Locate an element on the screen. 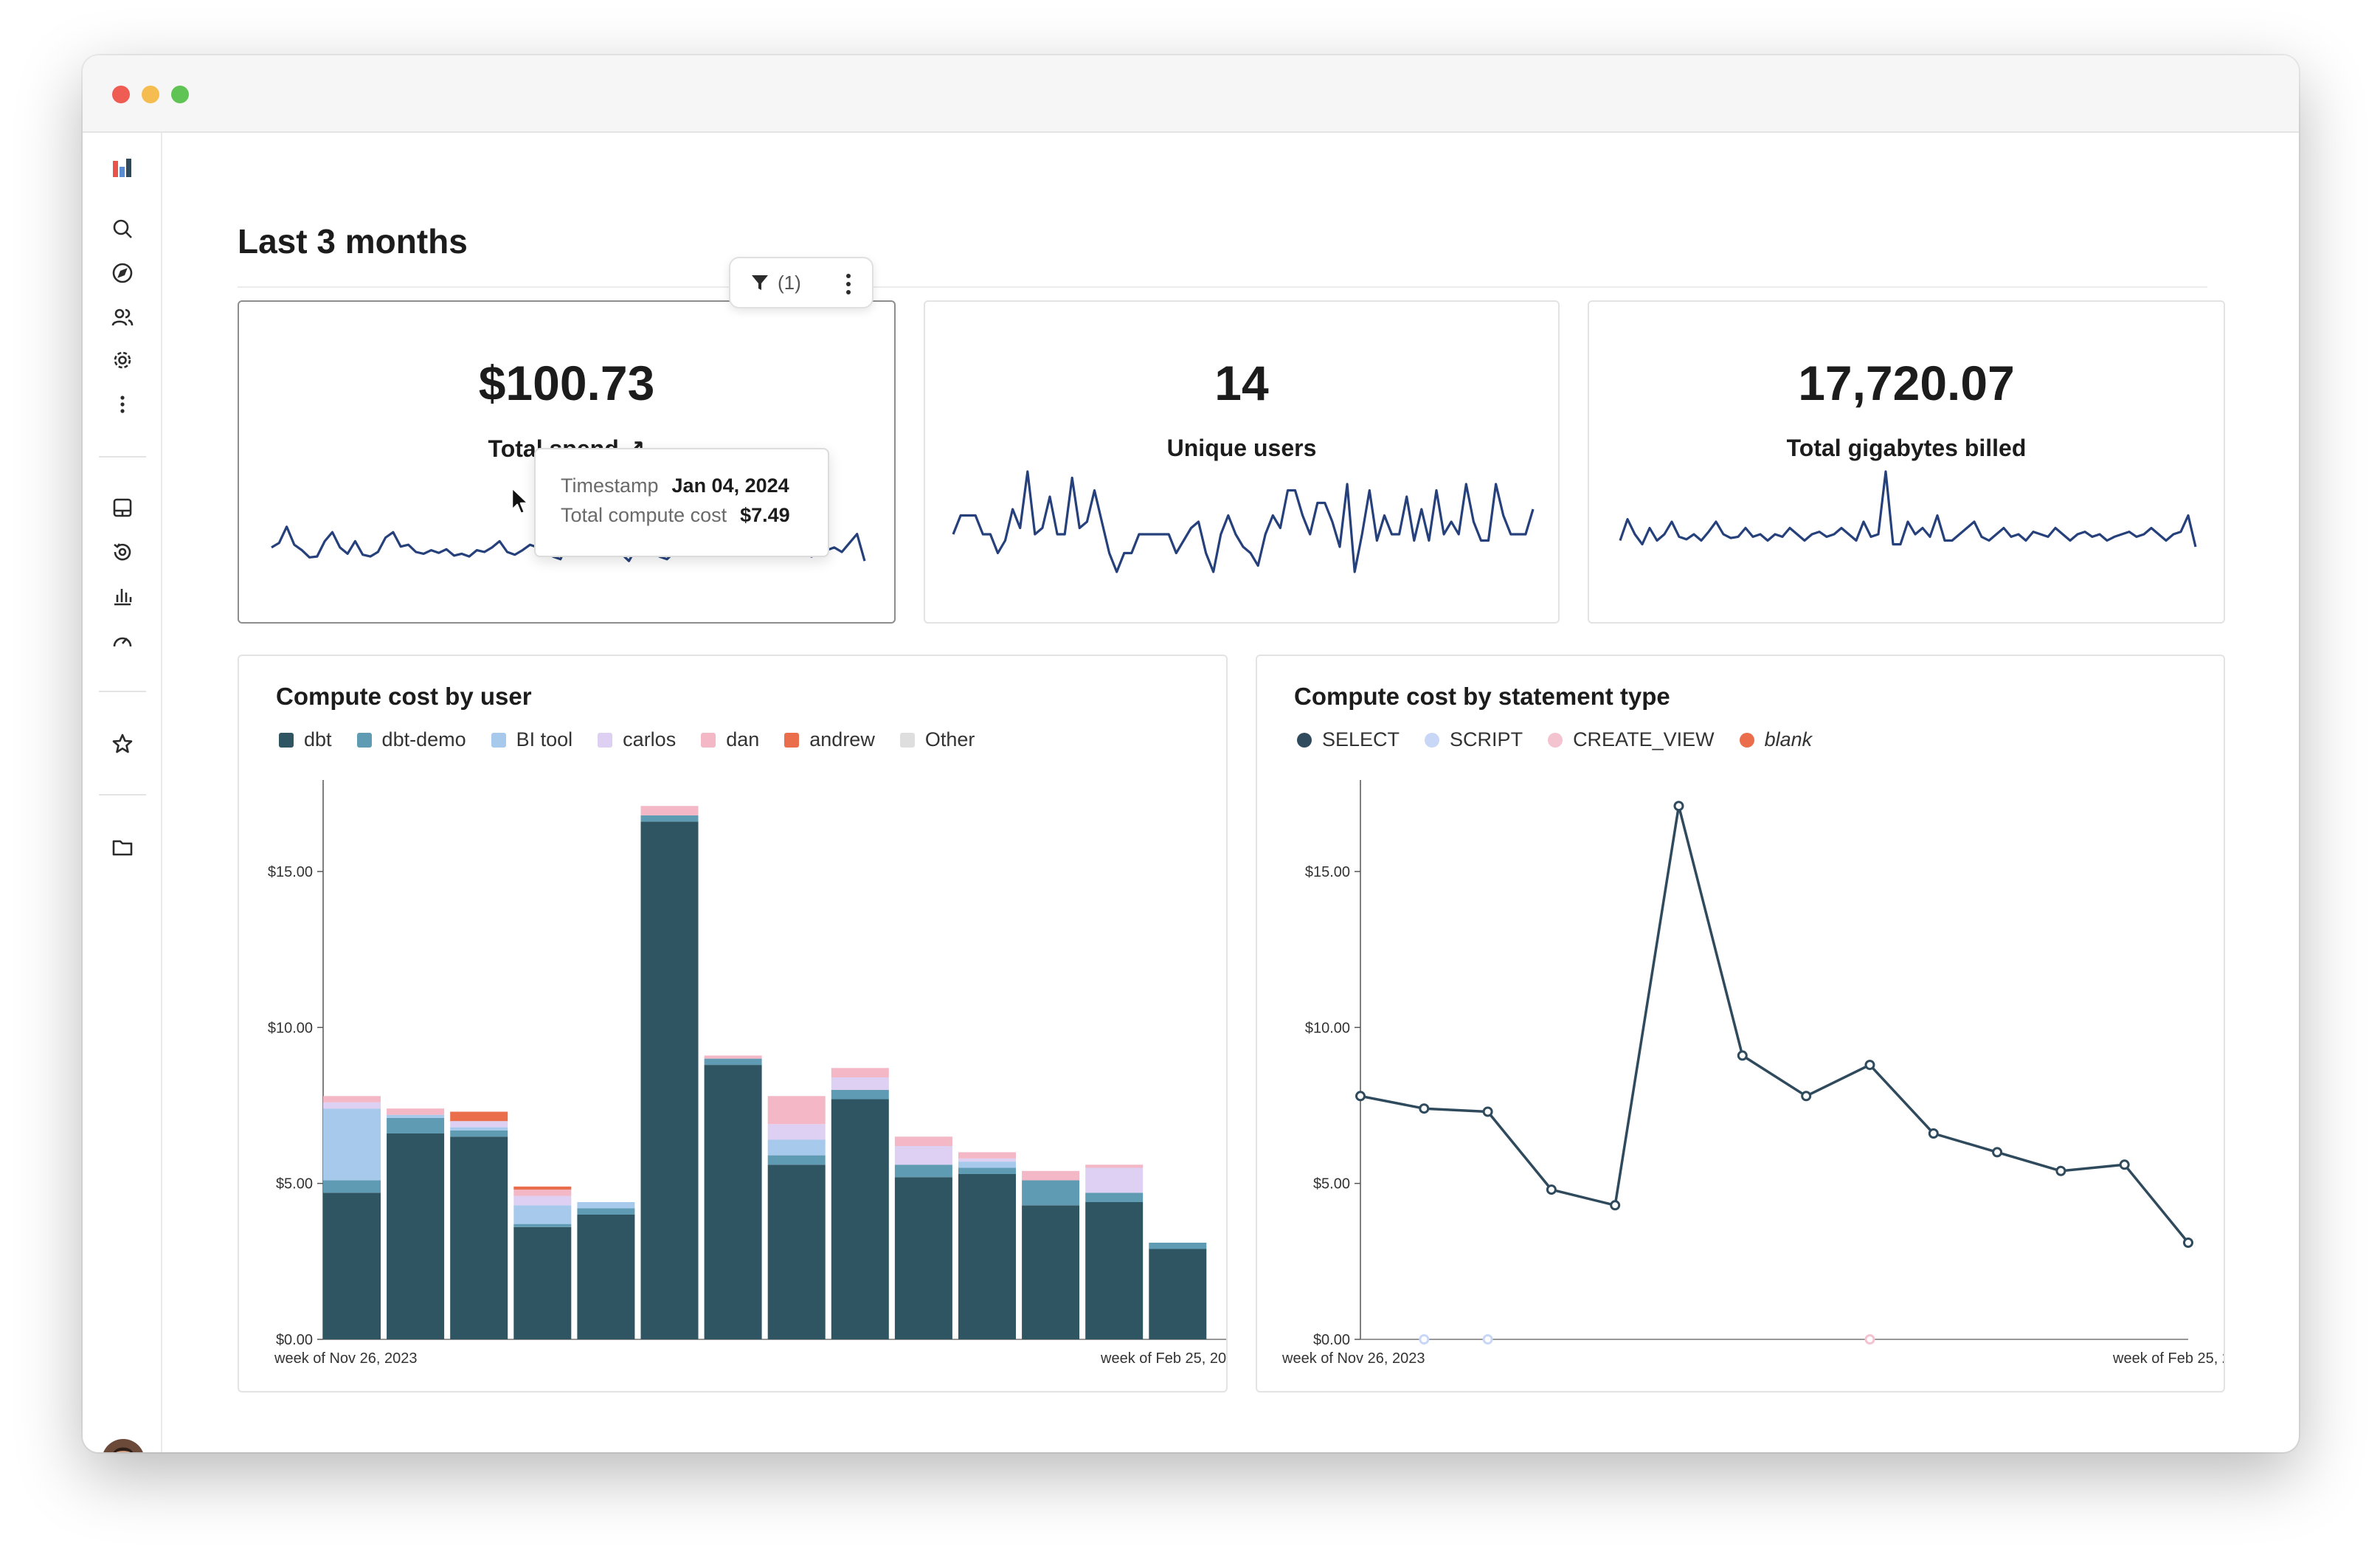 Image resolution: width=2380 pixels, height=1560 pixels. kpi-card-unique-users: 14 Unique users is located at coordinates (1242, 462).